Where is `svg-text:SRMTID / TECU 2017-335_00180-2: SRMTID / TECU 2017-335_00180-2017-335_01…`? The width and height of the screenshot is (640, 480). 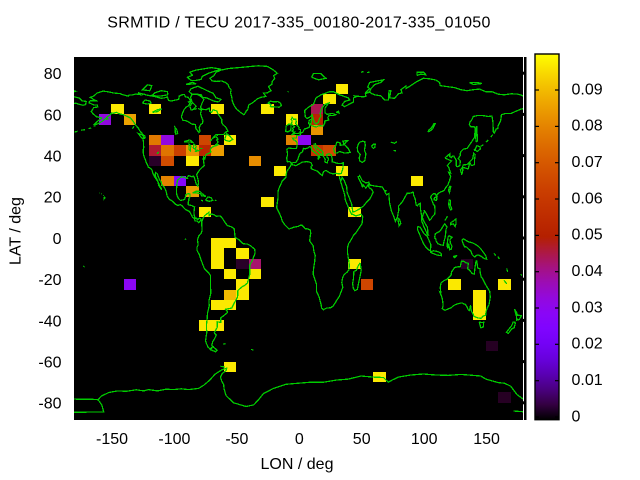
svg-text:SRMTID / TECU 2017-335_00180-2: SRMTID / TECU 2017-335_00180-2017-335_01… is located at coordinates (298, 23).